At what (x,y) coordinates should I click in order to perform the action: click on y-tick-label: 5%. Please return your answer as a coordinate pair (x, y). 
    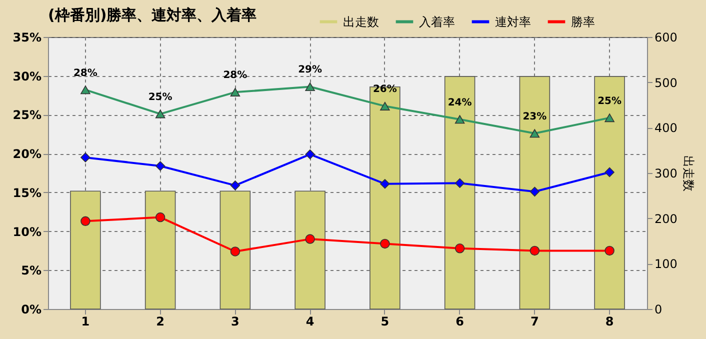
    Looking at the image, I should click on (31, 271).